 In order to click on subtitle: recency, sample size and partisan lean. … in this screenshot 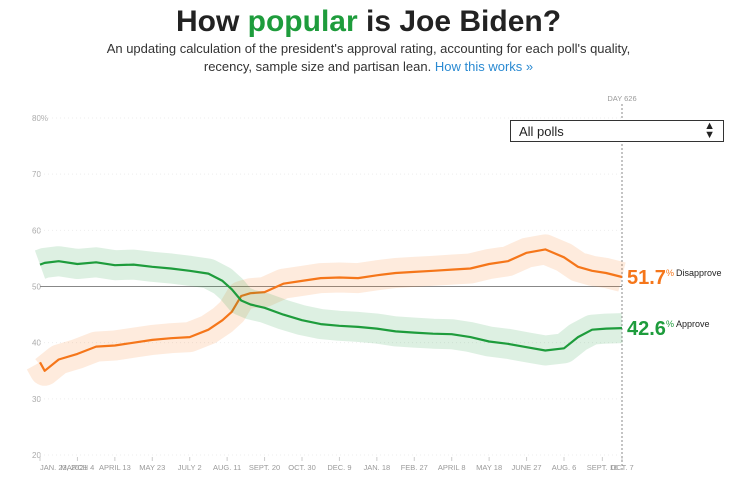, I will do `click(368, 67)`.